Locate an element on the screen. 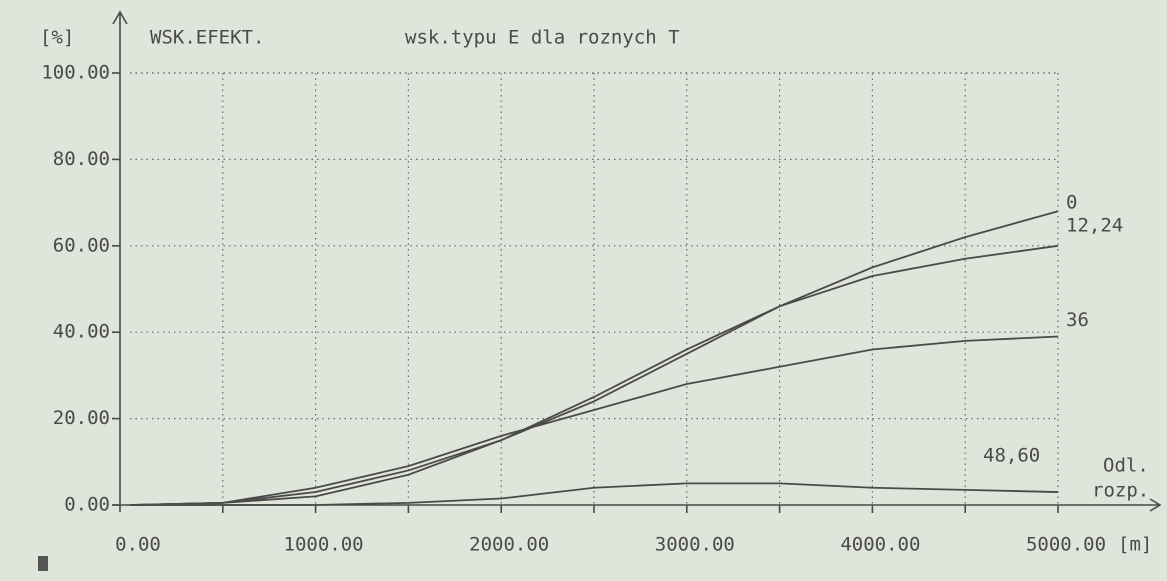 The image size is (1167, 581). series-label: 0 is located at coordinates (1071, 203).